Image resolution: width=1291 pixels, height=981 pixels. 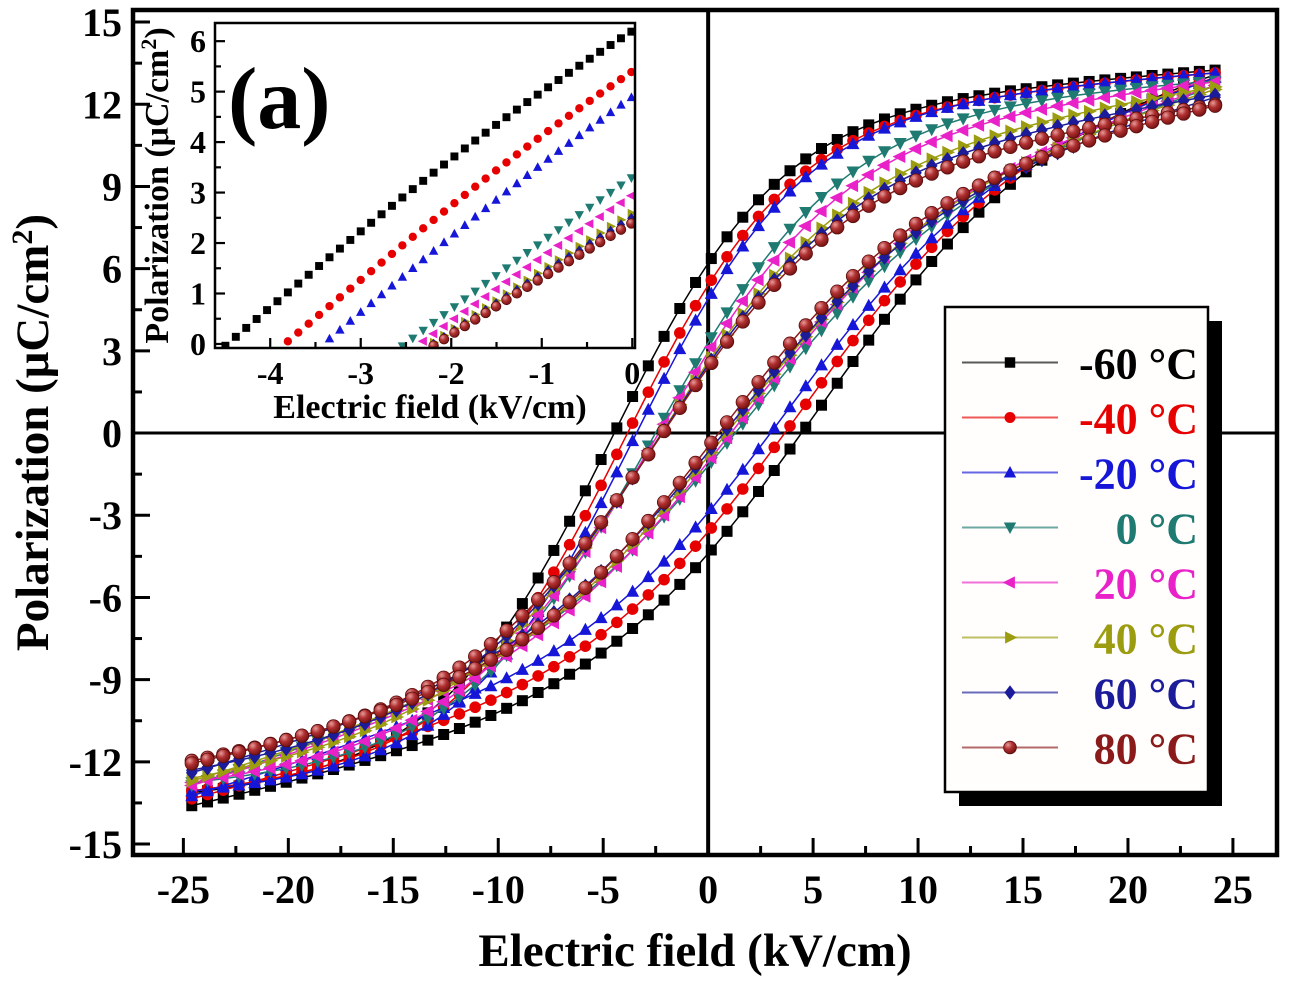 I want to click on series-neg20c-inset, so click(x=480, y=217).